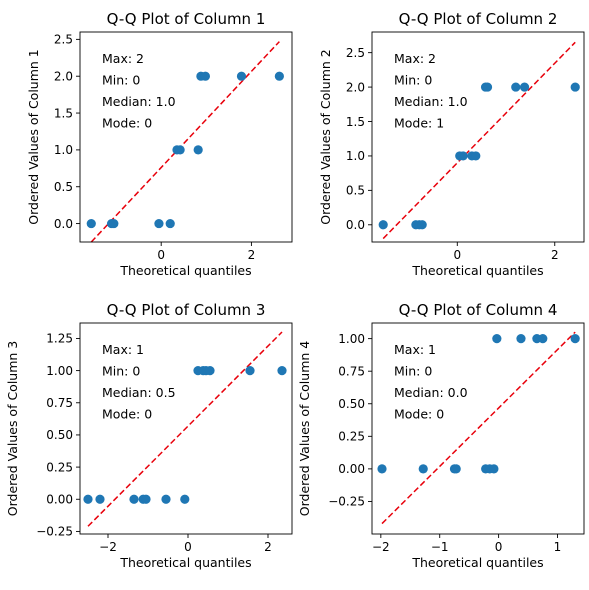  What do you see at coordinates (325, 136) in the screenshot?
I see `y-axis-label: Ordered Values of Column 2` at bounding box center [325, 136].